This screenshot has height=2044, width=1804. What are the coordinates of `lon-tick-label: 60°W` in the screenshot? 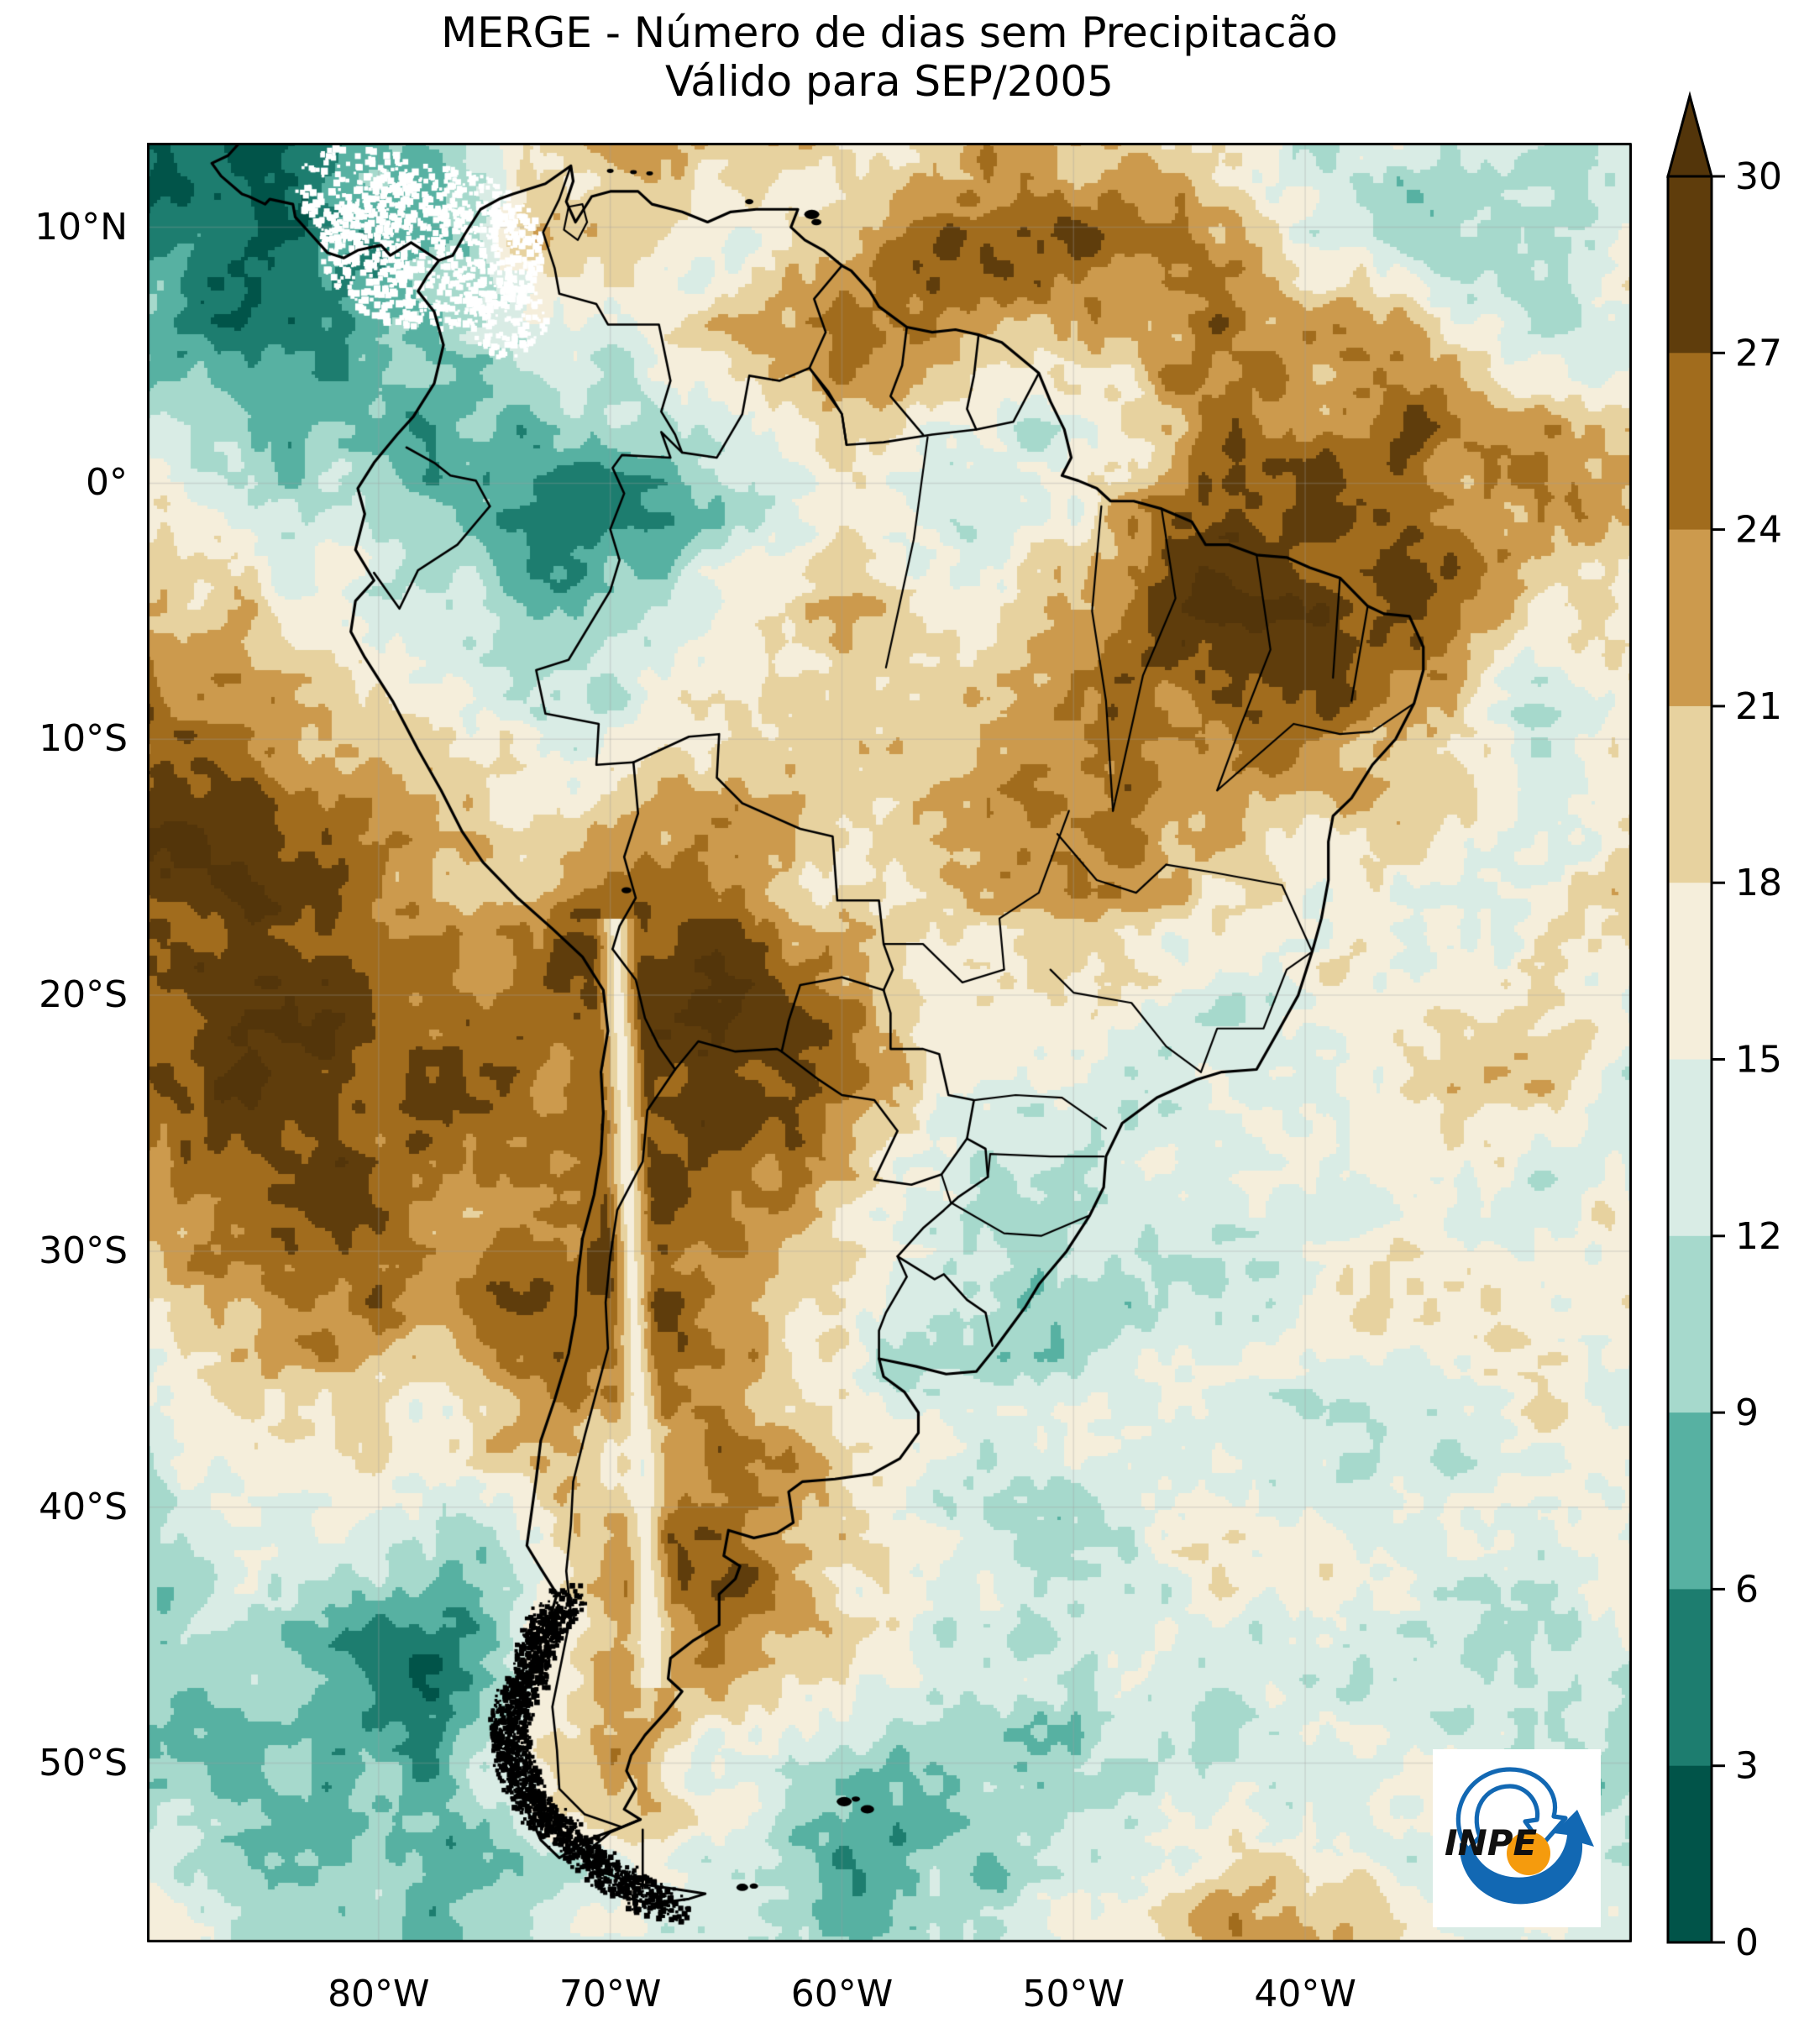 It's located at (842, 1994).